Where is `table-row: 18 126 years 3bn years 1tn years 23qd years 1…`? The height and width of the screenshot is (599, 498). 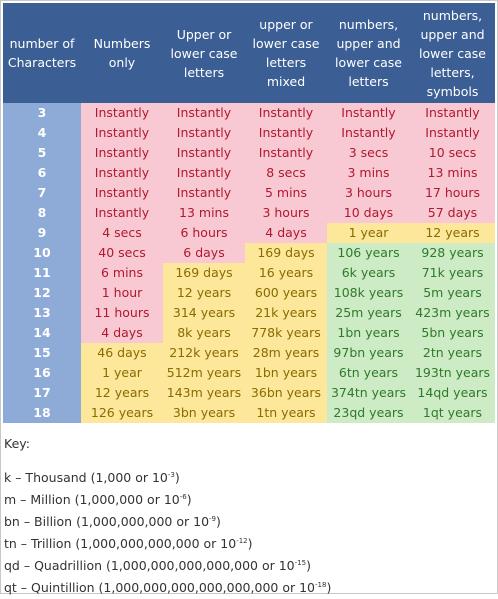
table-row: 18 126 years 3bn years 1tn years 23qd years 1… is located at coordinates (249, 413).